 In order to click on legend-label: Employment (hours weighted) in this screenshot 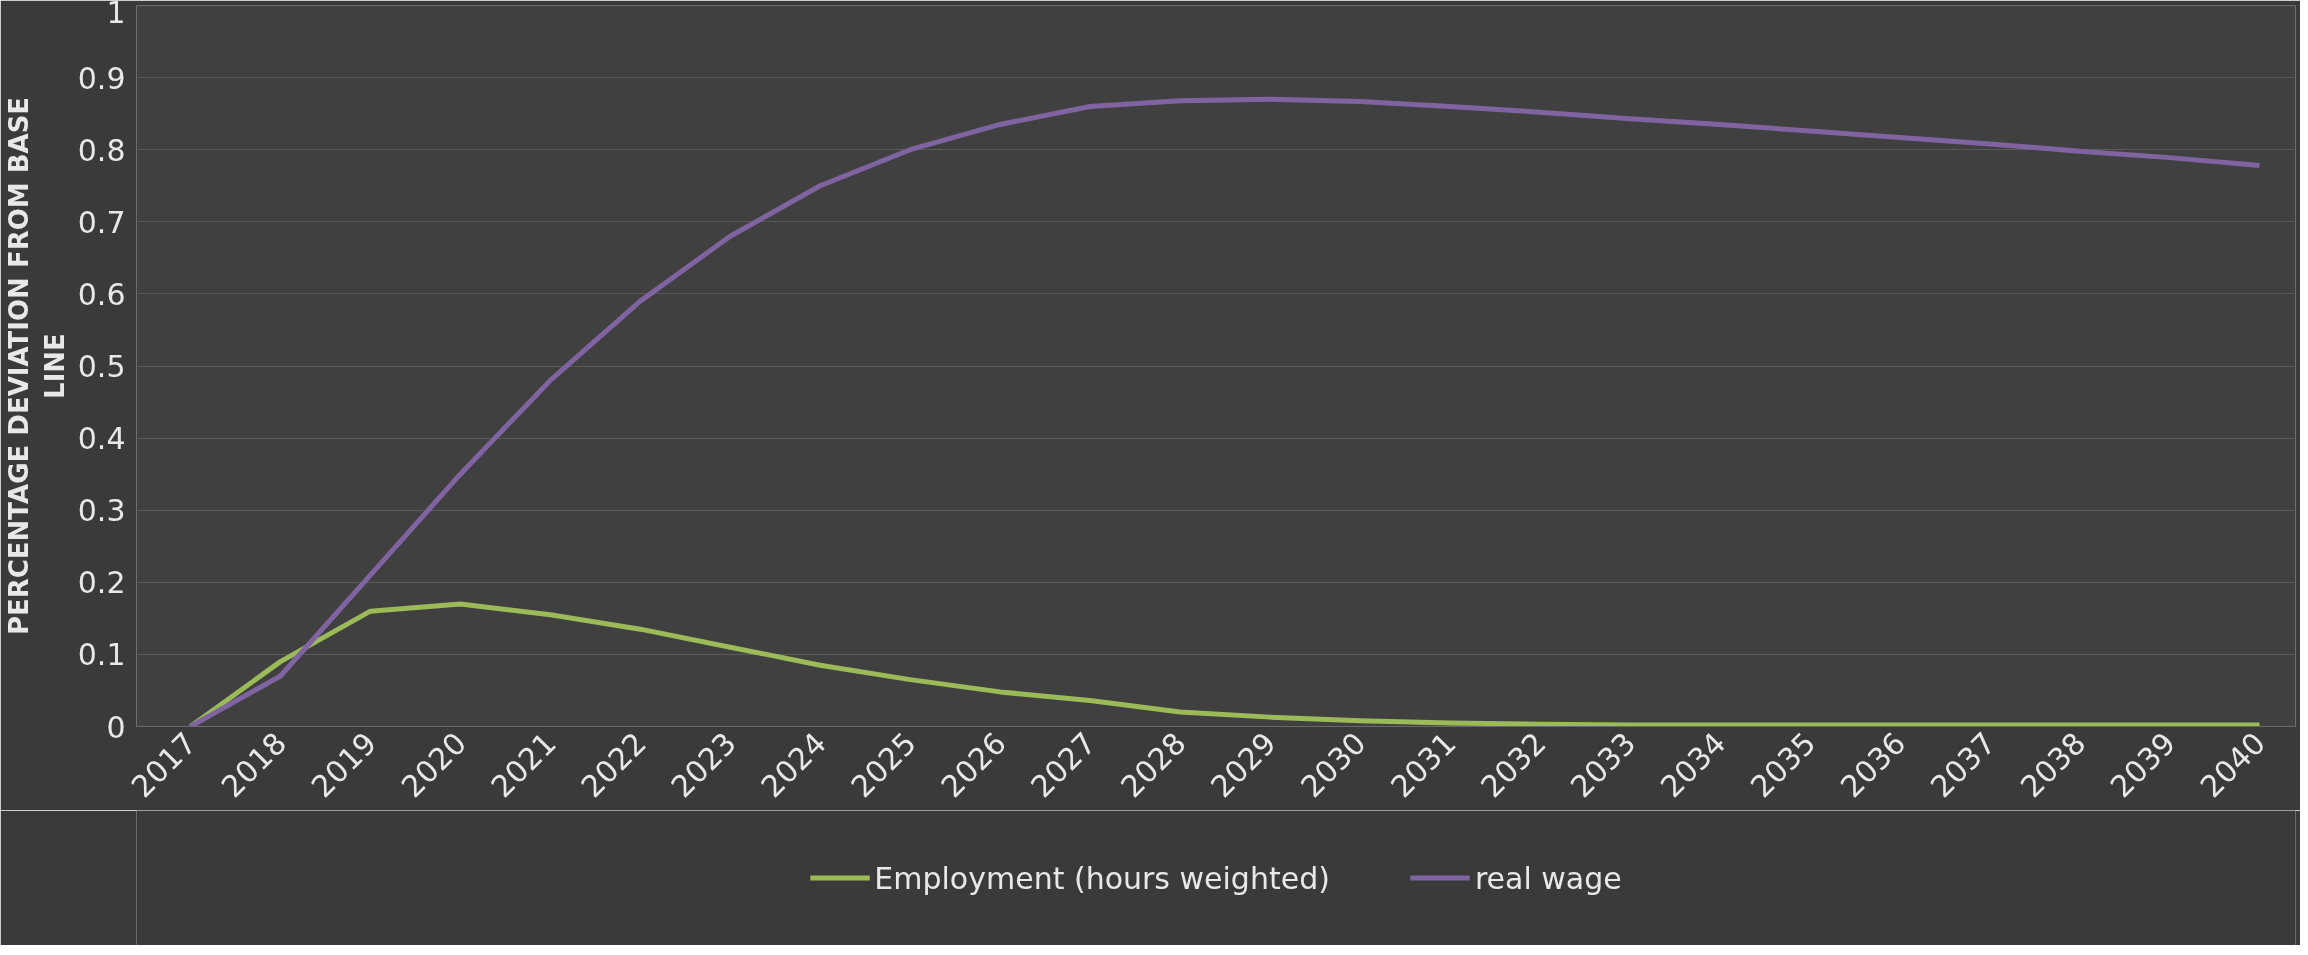, I will do `click(1102, 877)`.